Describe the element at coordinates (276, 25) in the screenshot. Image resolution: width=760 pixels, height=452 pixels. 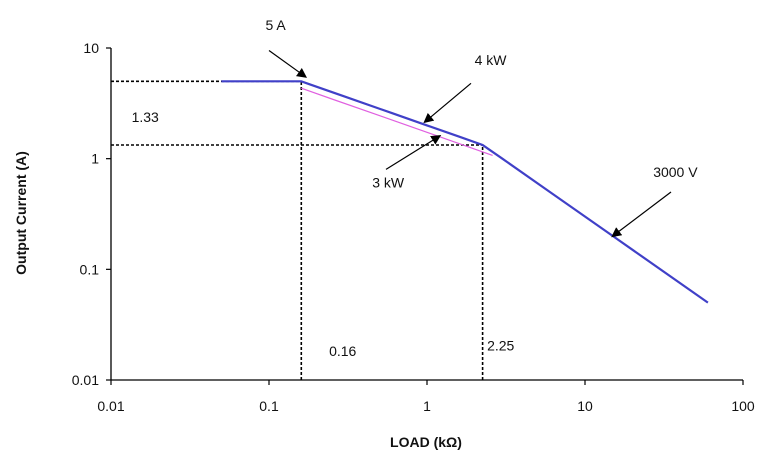
I see `annotation-label: 5 A` at that location.